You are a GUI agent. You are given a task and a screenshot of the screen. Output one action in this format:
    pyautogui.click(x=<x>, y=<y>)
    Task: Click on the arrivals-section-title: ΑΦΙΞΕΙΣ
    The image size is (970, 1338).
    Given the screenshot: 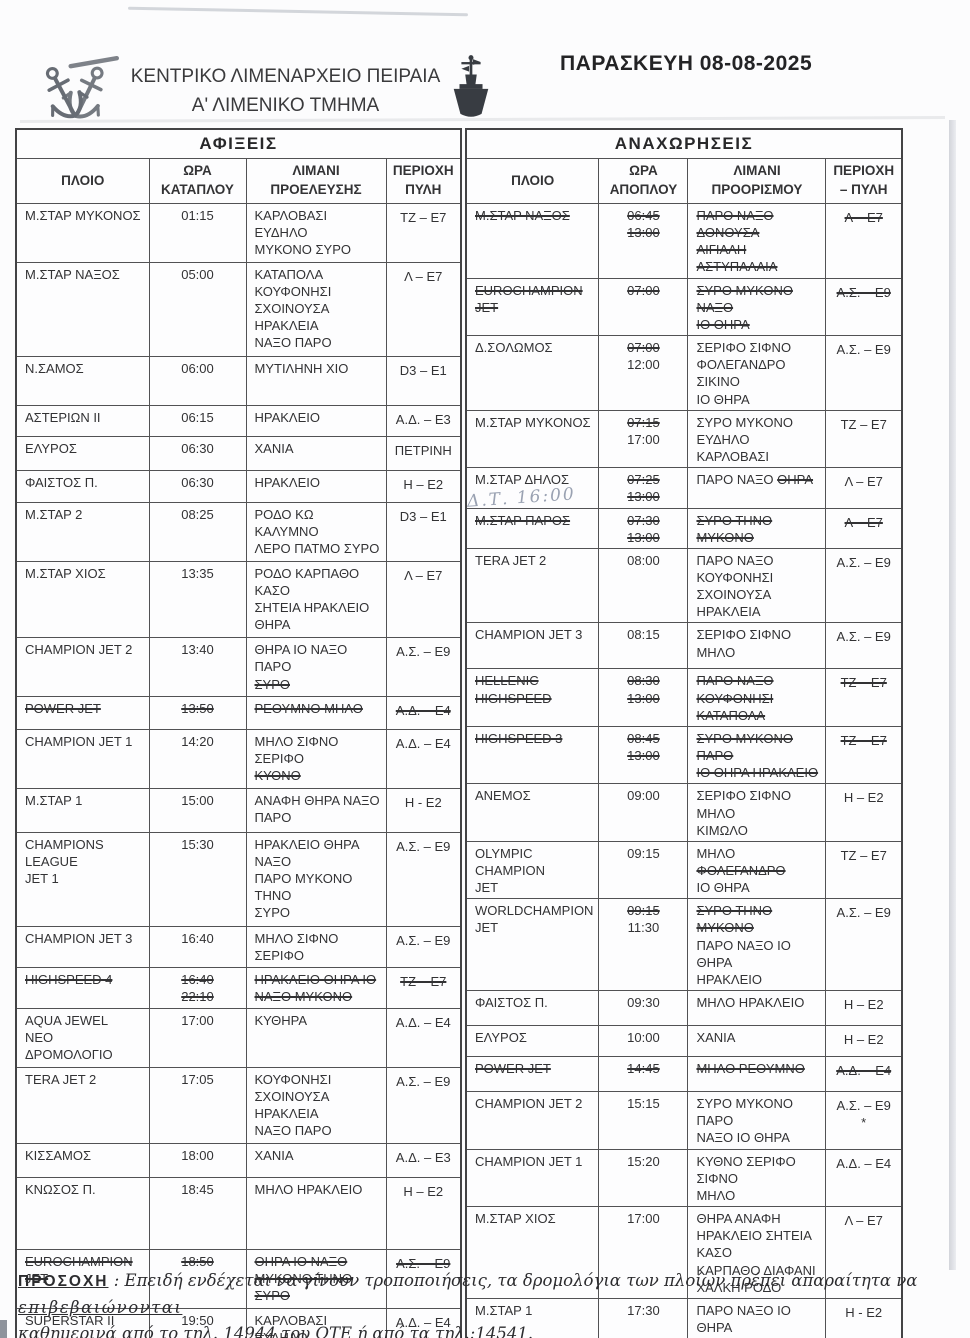 What is the action you would take?
    pyautogui.click(x=238, y=143)
    